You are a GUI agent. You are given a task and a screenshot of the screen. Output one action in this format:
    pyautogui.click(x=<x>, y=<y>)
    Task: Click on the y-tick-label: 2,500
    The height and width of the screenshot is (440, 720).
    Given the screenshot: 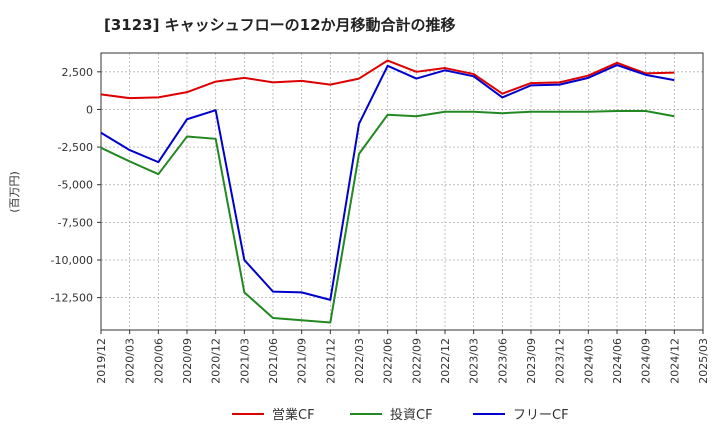 What is the action you would take?
    pyautogui.click(x=78, y=72)
    